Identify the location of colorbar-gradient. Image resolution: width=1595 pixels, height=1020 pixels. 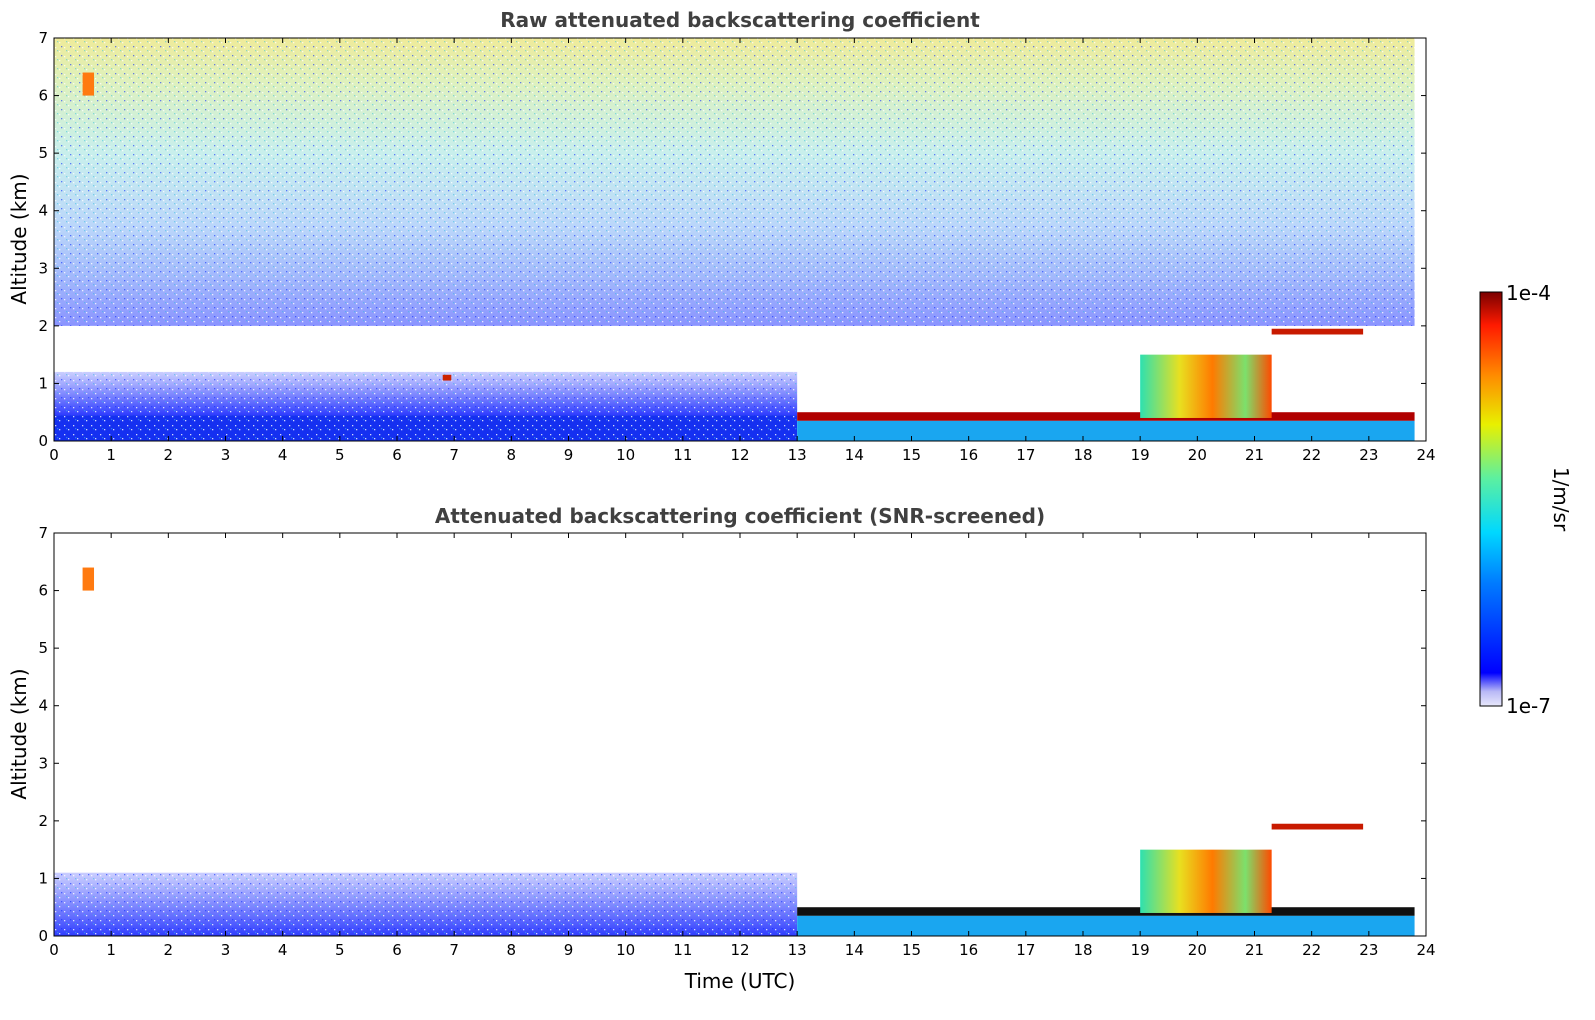
(1491, 499).